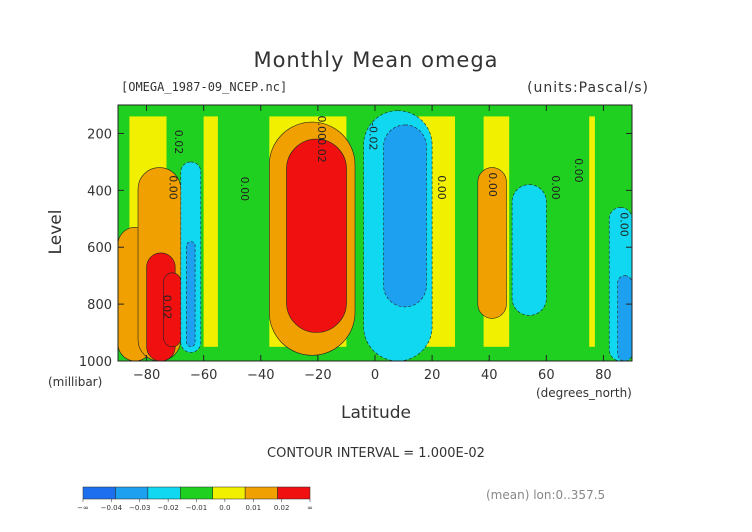 This screenshot has width=752, height=532. What do you see at coordinates (75, 382) in the screenshot?
I see `y-axis-unit: (millibar)` at bounding box center [75, 382].